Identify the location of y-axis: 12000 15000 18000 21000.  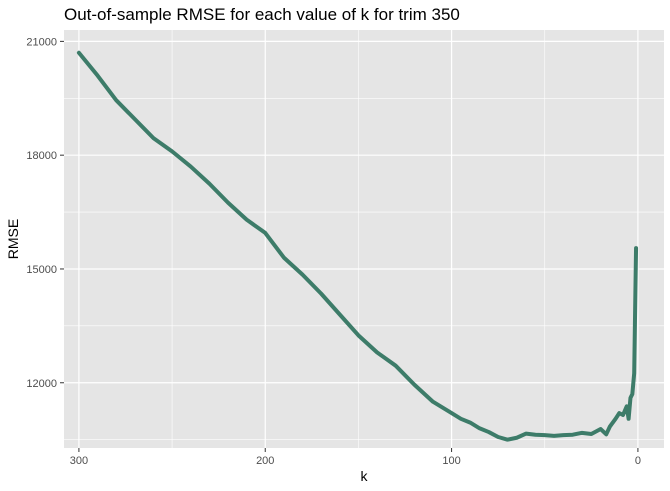
(45, 213).